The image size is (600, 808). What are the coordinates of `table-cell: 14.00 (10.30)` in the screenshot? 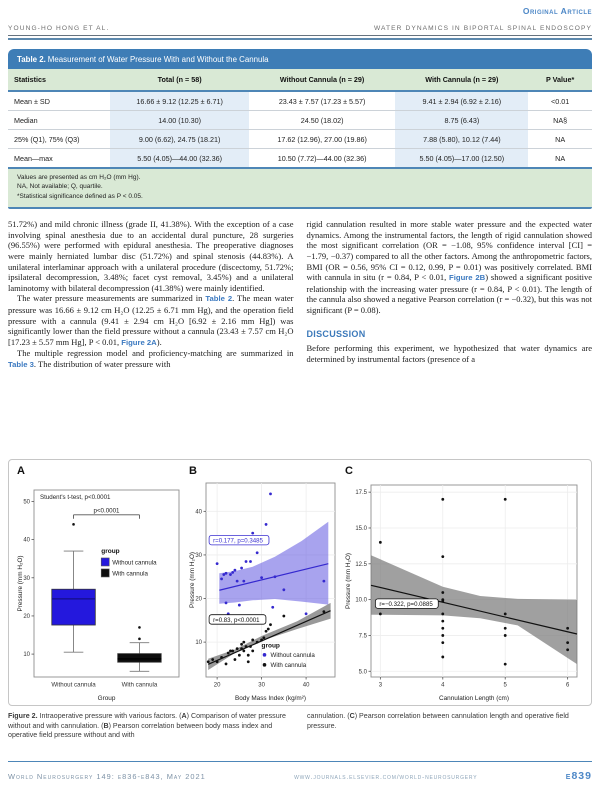 It's located at (179, 120).